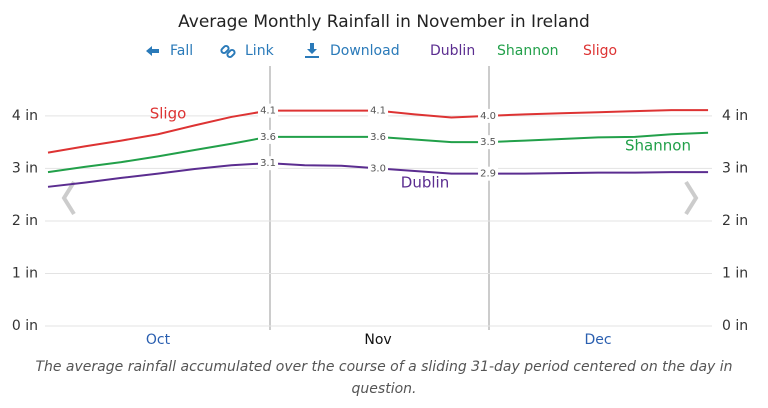 This screenshot has height=408, width=768. Describe the element at coordinates (658, 146) in the screenshot. I see `series-label: Shannon` at that location.